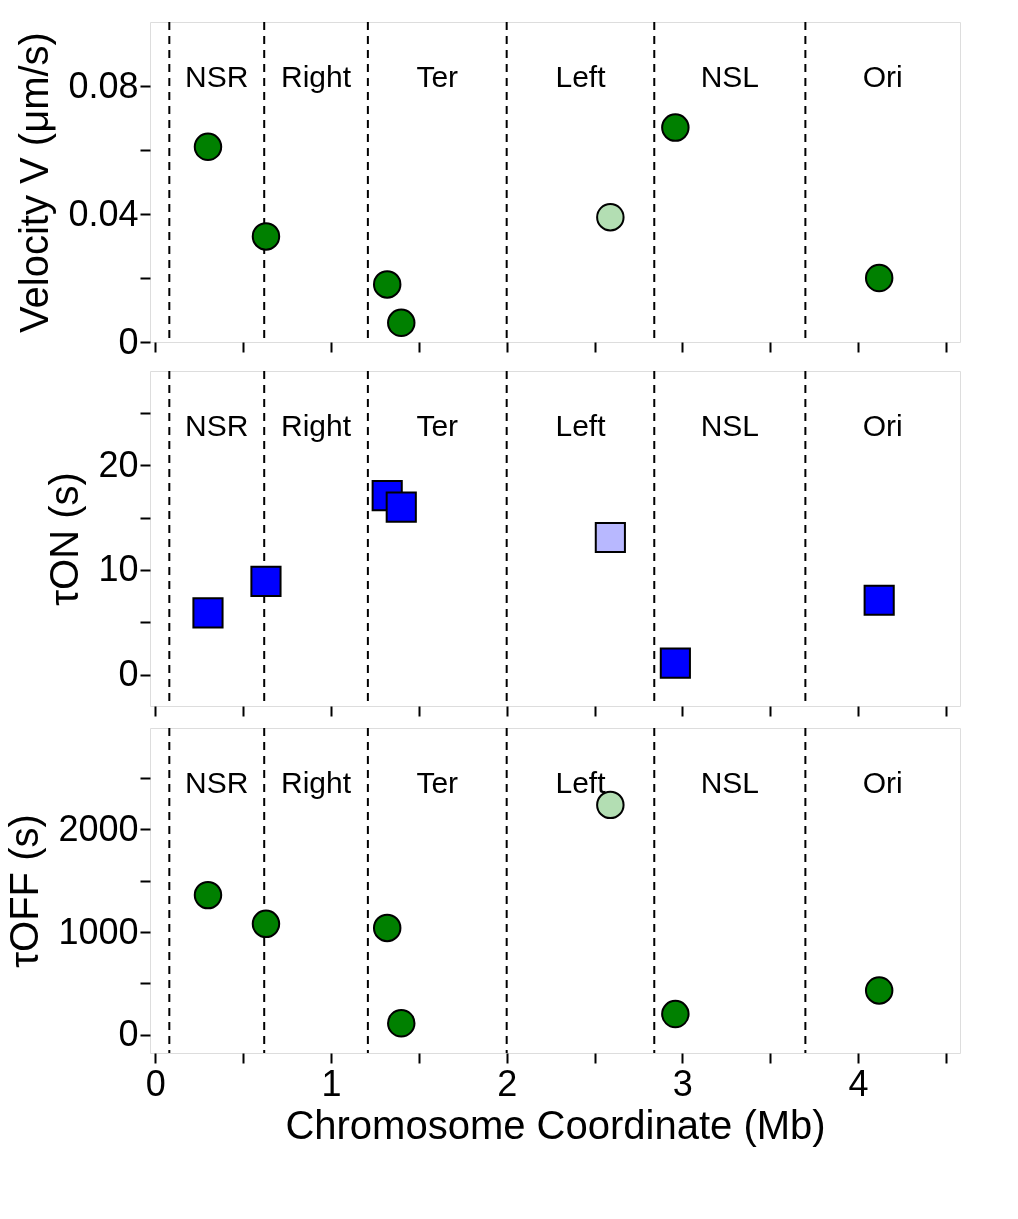  What do you see at coordinates (103, 85) in the screenshot?
I see `y-tick-label: 0.08` at bounding box center [103, 85].